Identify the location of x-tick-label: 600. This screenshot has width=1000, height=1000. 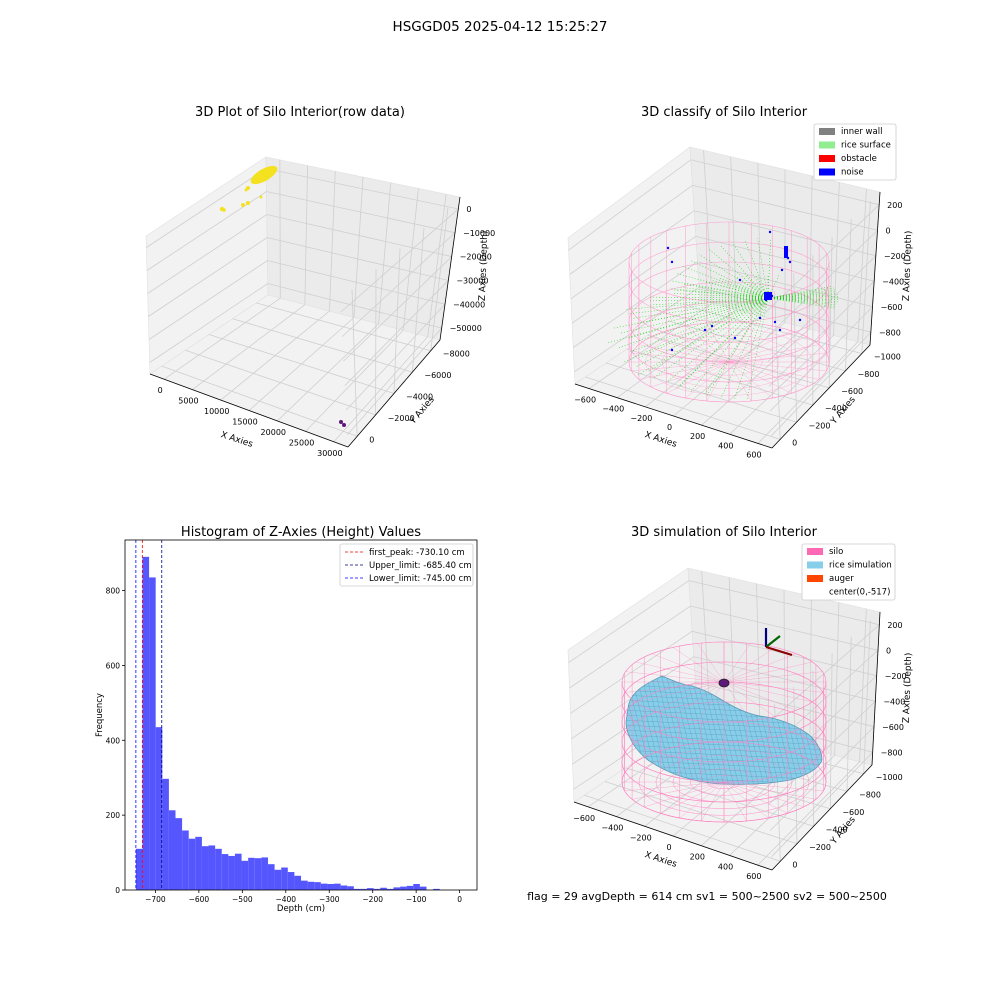
(753, 454).